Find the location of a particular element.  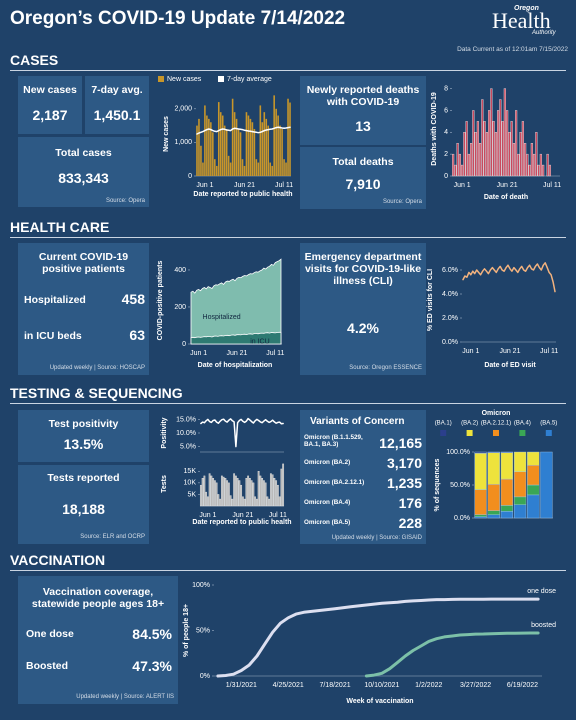

variant-value: 176 is located at coordinates (410, 503).